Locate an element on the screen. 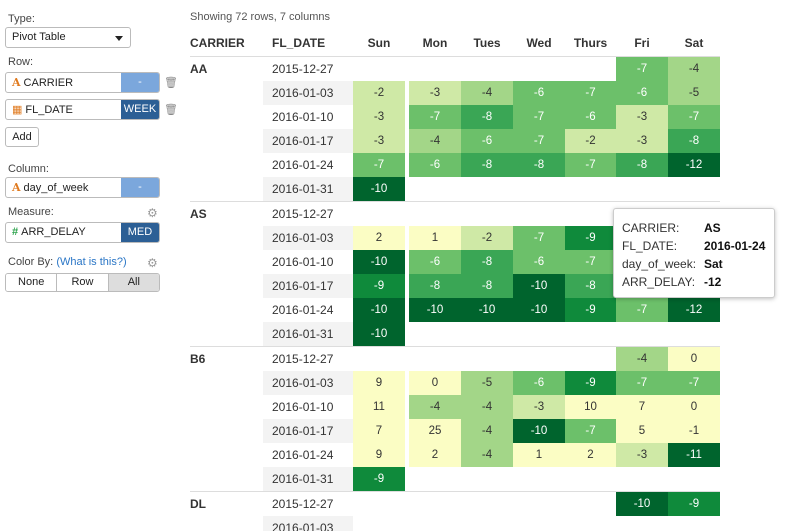  measure-field-arr-delay: # ARR_DELAY MED is located at coordinates (82, 232).